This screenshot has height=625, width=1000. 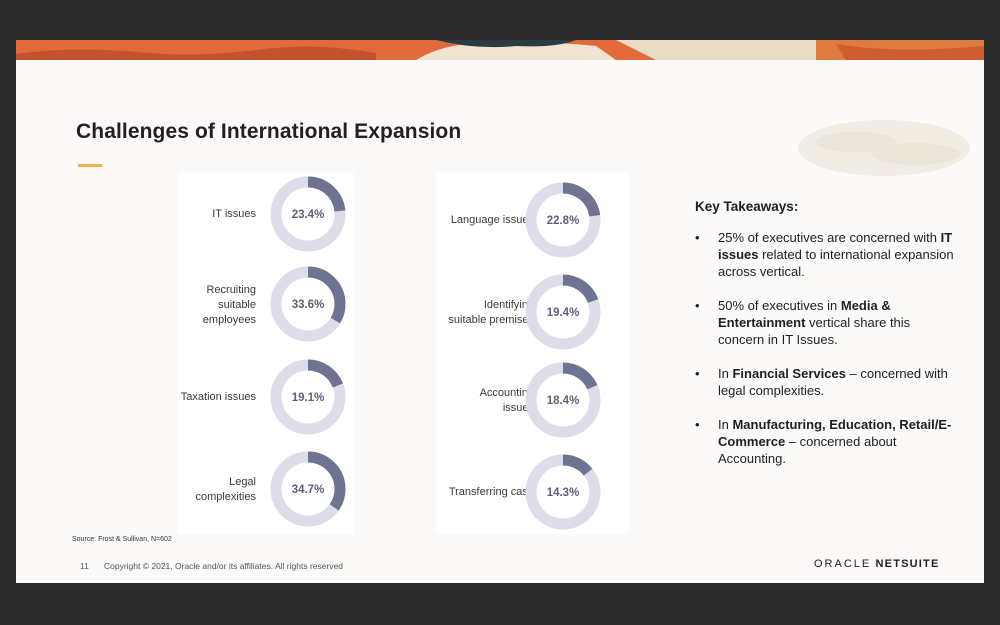 What do you see at coordinates (266, 353) in the screenshot?
I see `chart-panel-left` at bounding box center [266, 353].